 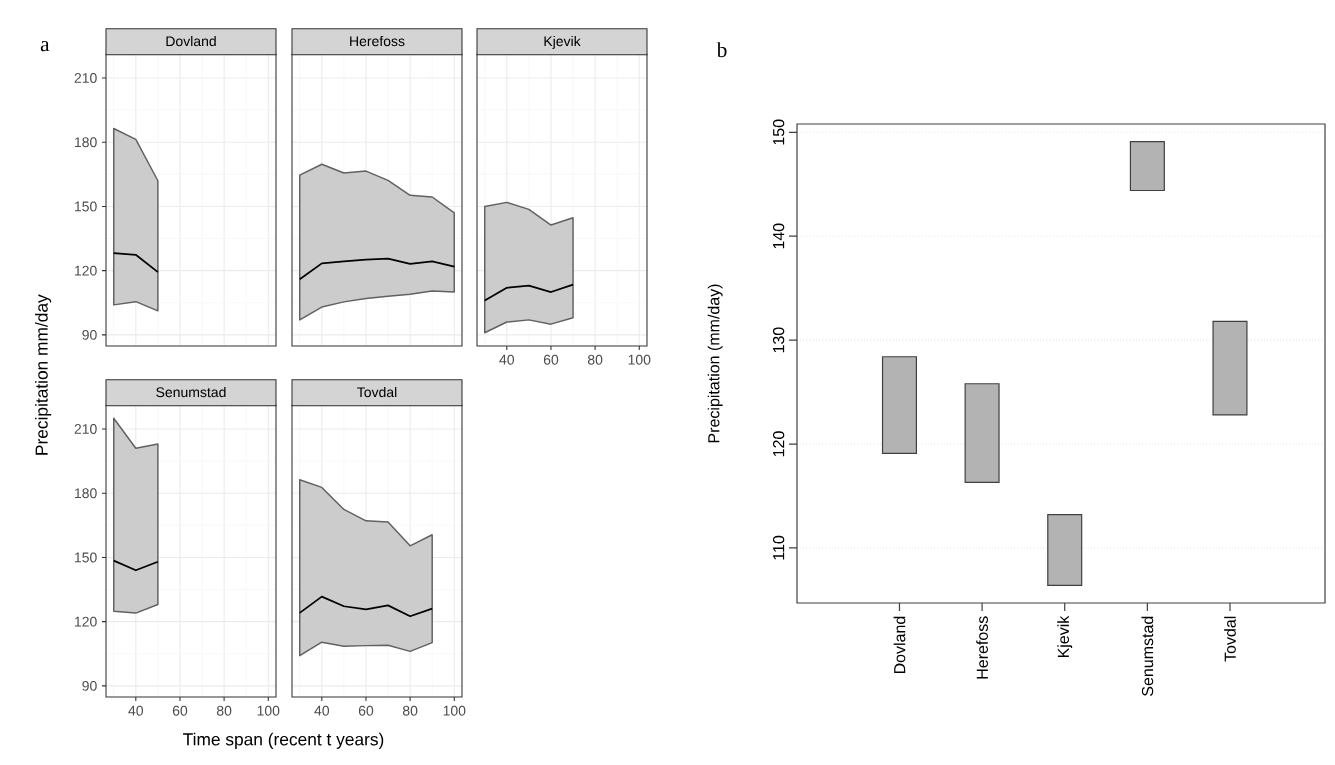 What do you see at coordinates (191, 392) in the screenshot?
I see `chart-title: Senumstad` at bounding box center [191, 392].